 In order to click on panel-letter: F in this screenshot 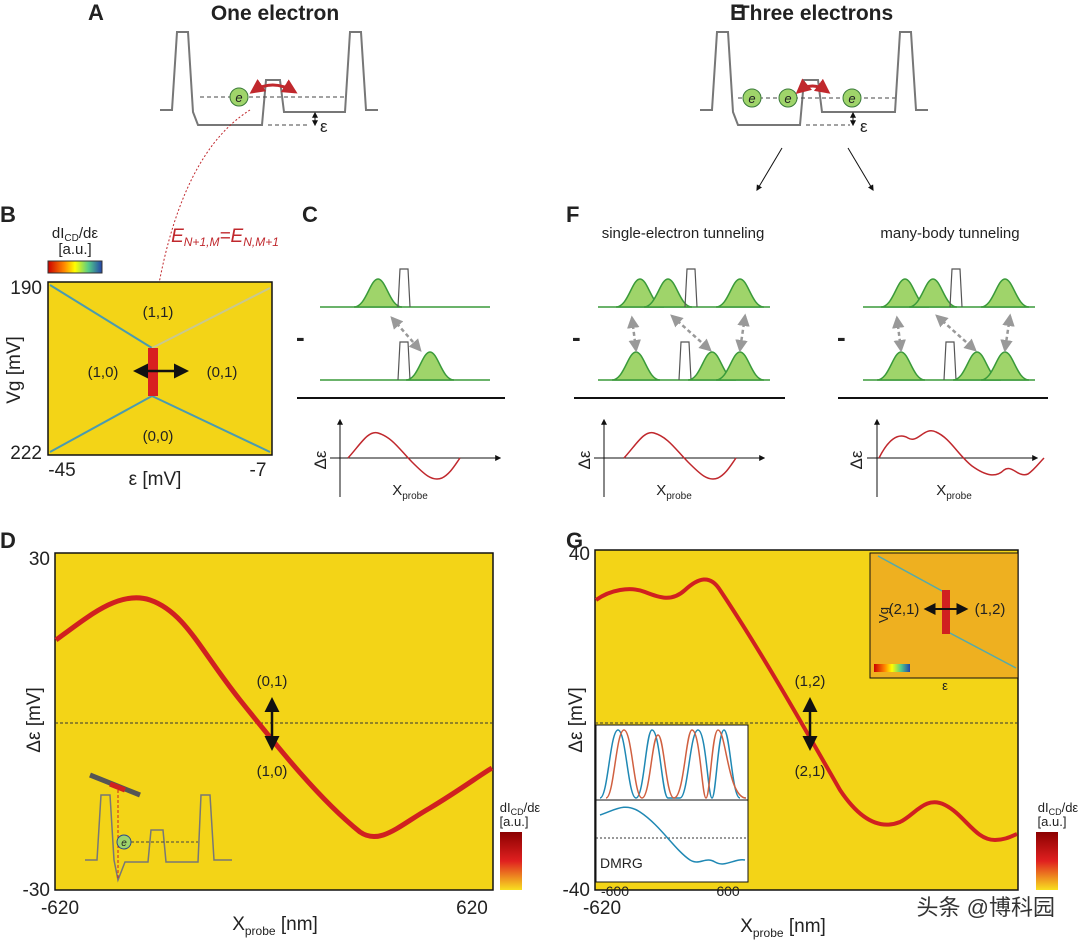, I will do `click(572, 214)`.